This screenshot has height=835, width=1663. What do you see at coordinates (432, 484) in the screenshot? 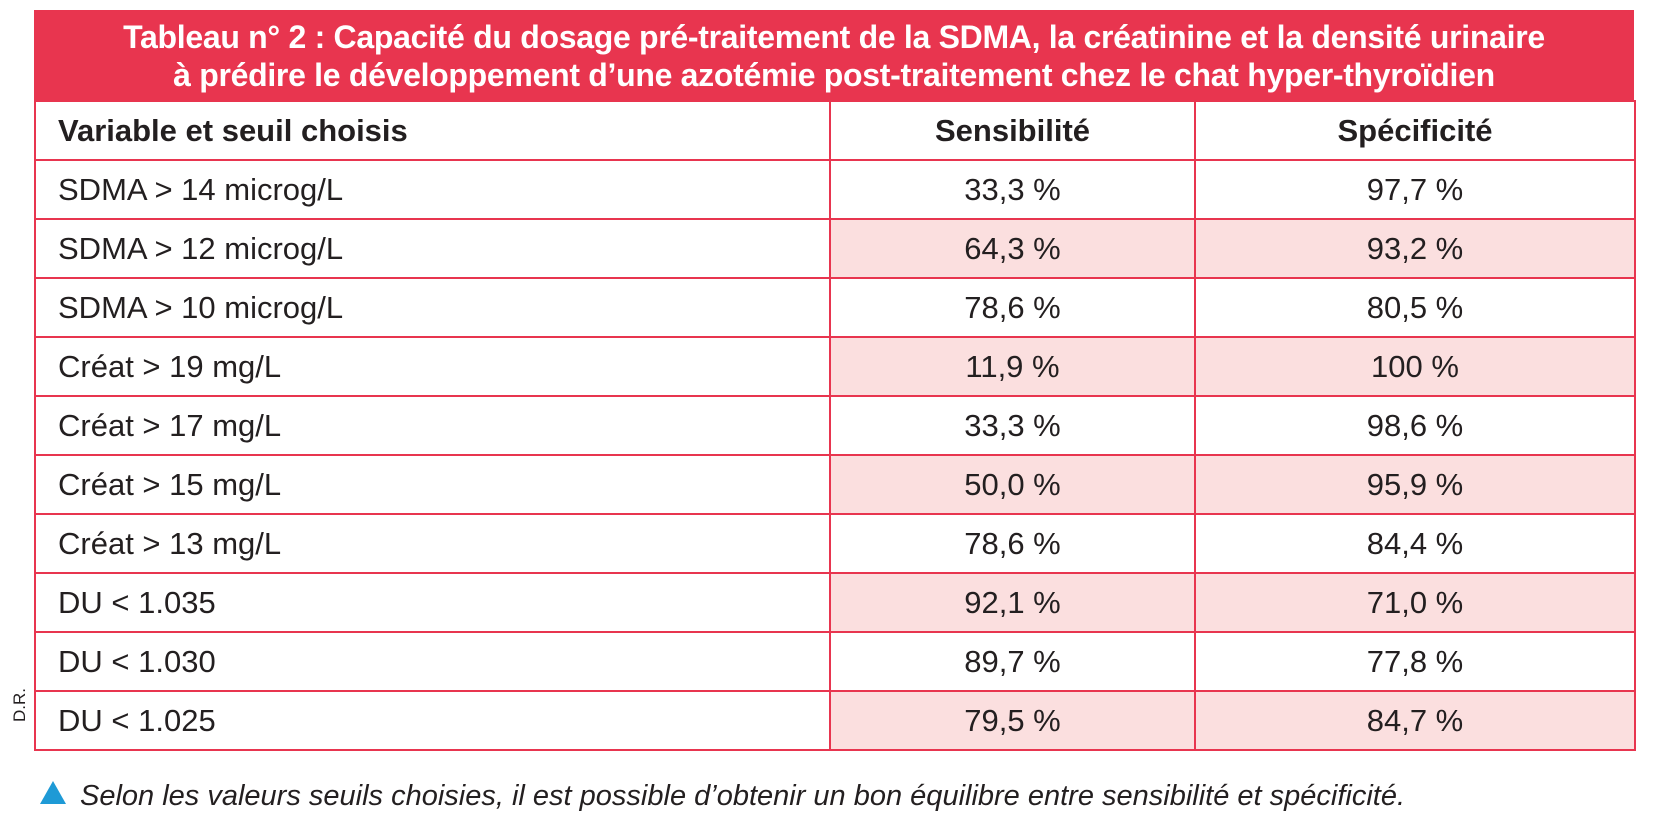
I see `cell-variable: Créat > 15 mg/L` at bounding box center [432, 484].